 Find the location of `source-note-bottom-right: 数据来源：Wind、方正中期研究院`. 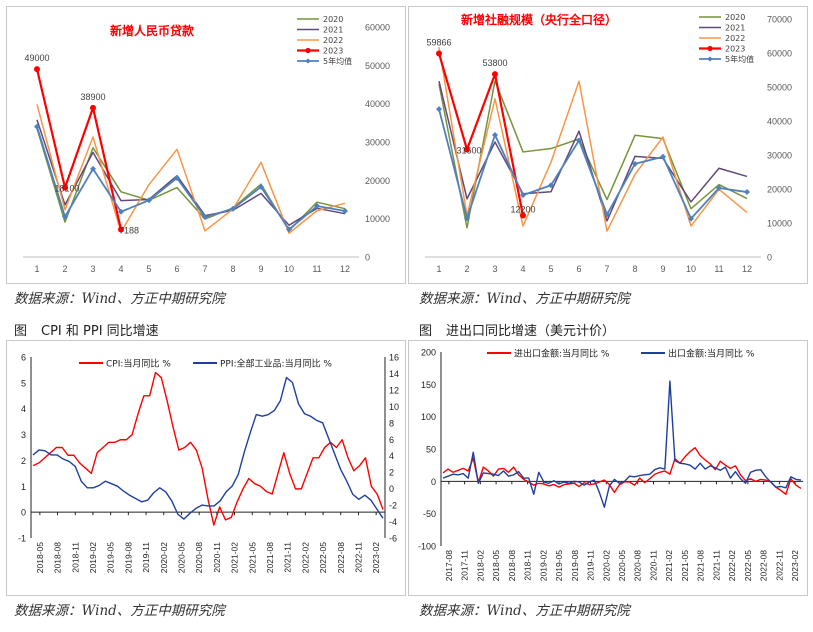

source-note-bottom-right: 数据来源：Wind、方正中期研究院 is located at coordinates (524, 611).